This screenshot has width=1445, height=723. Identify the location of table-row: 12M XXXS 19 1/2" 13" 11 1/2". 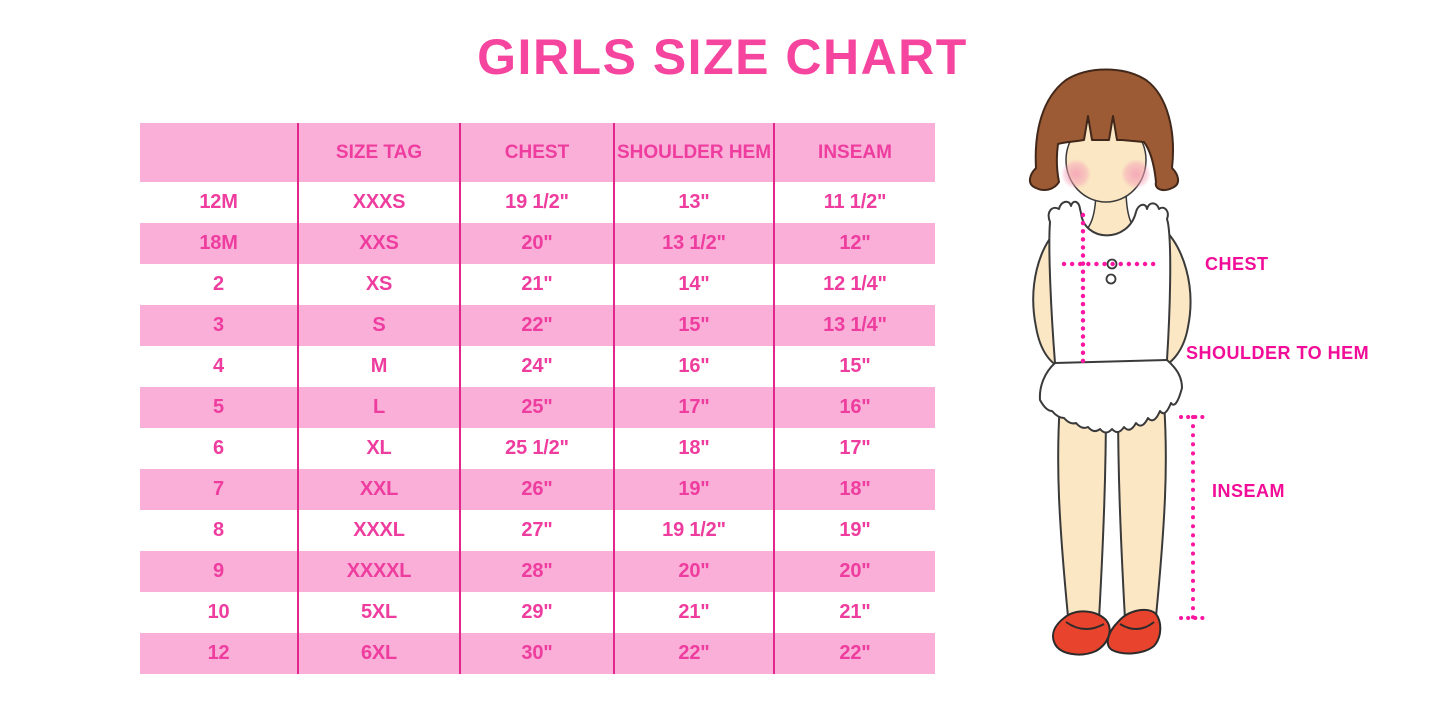
(537, 202).